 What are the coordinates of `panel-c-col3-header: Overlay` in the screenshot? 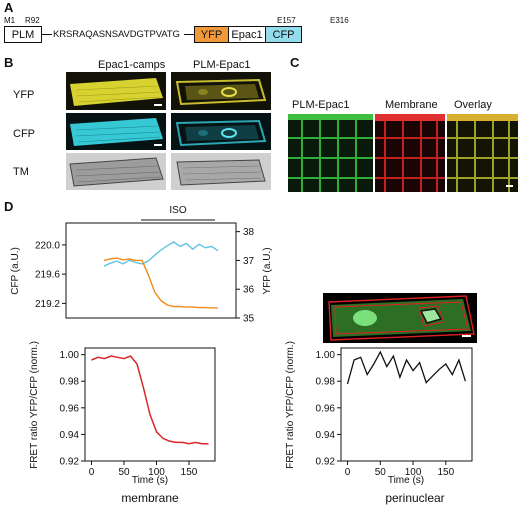 It's located at (473, 105).